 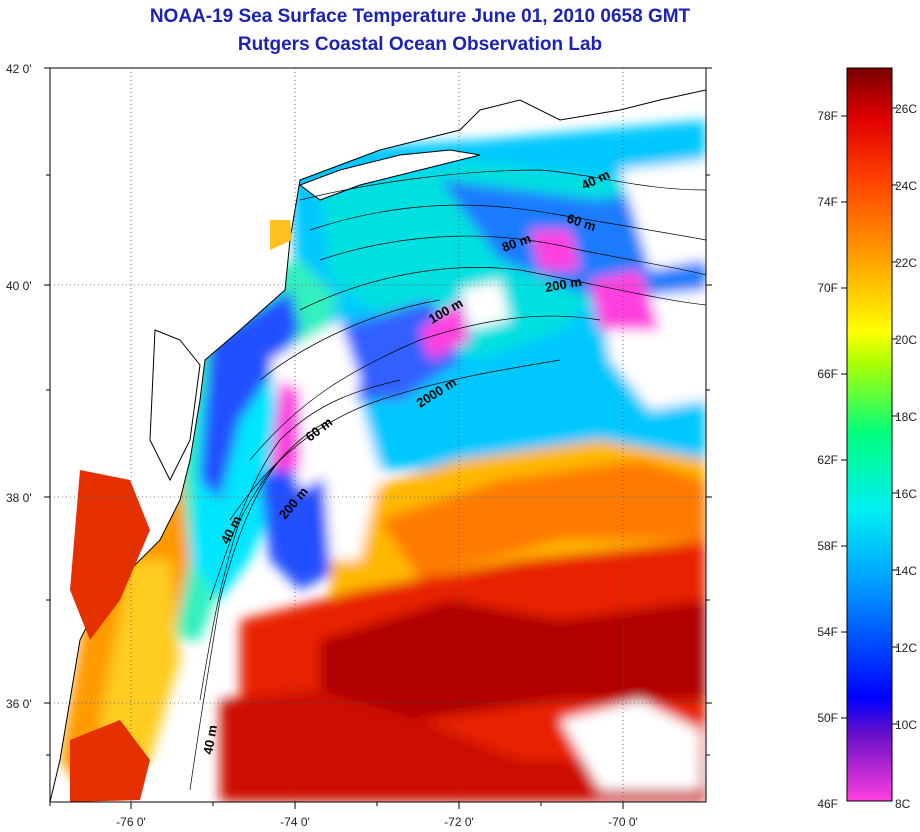 I want to click on cb-f-74: 74F, so click(x=827, y=202).